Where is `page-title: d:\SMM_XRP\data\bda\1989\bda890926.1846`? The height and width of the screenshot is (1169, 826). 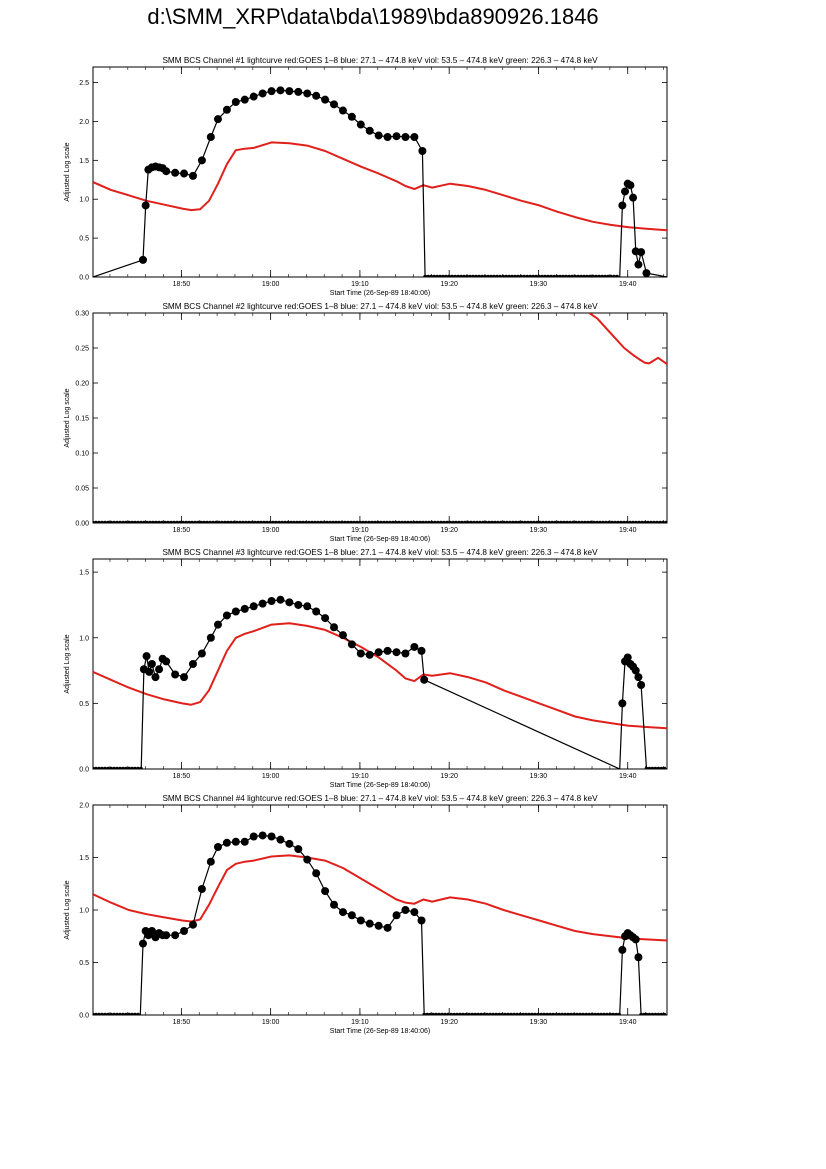 page-title: d:\SMM_XRP\data\bda\1989\bda890926.1846 is located at coordinates (373, 16).